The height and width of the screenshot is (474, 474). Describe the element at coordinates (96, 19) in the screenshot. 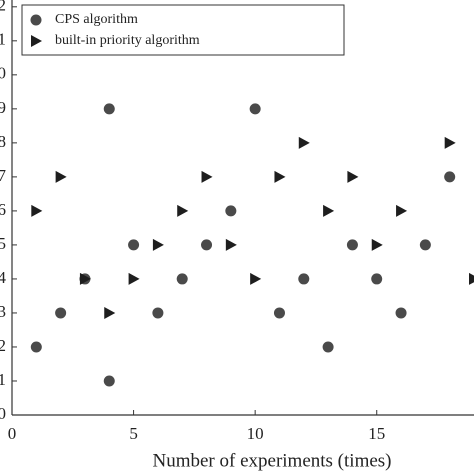

I see `legend-label: CPS algorithm` at that location.